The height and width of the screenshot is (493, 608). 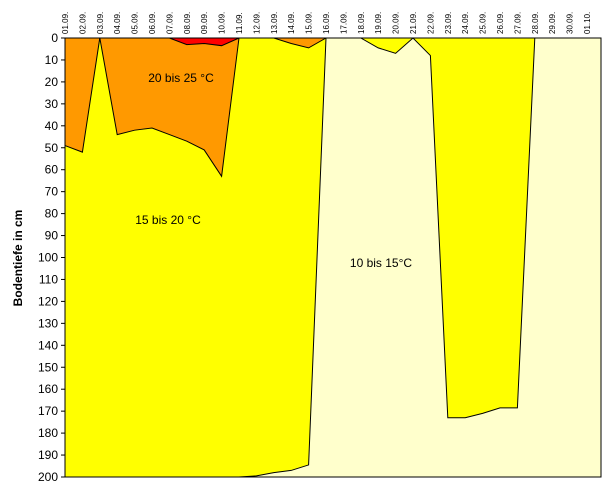 What do you see at coordinates (326, 23) in the screenshot?
I see `x-tick-label: 16.09.` at bounding box center [326, 23].